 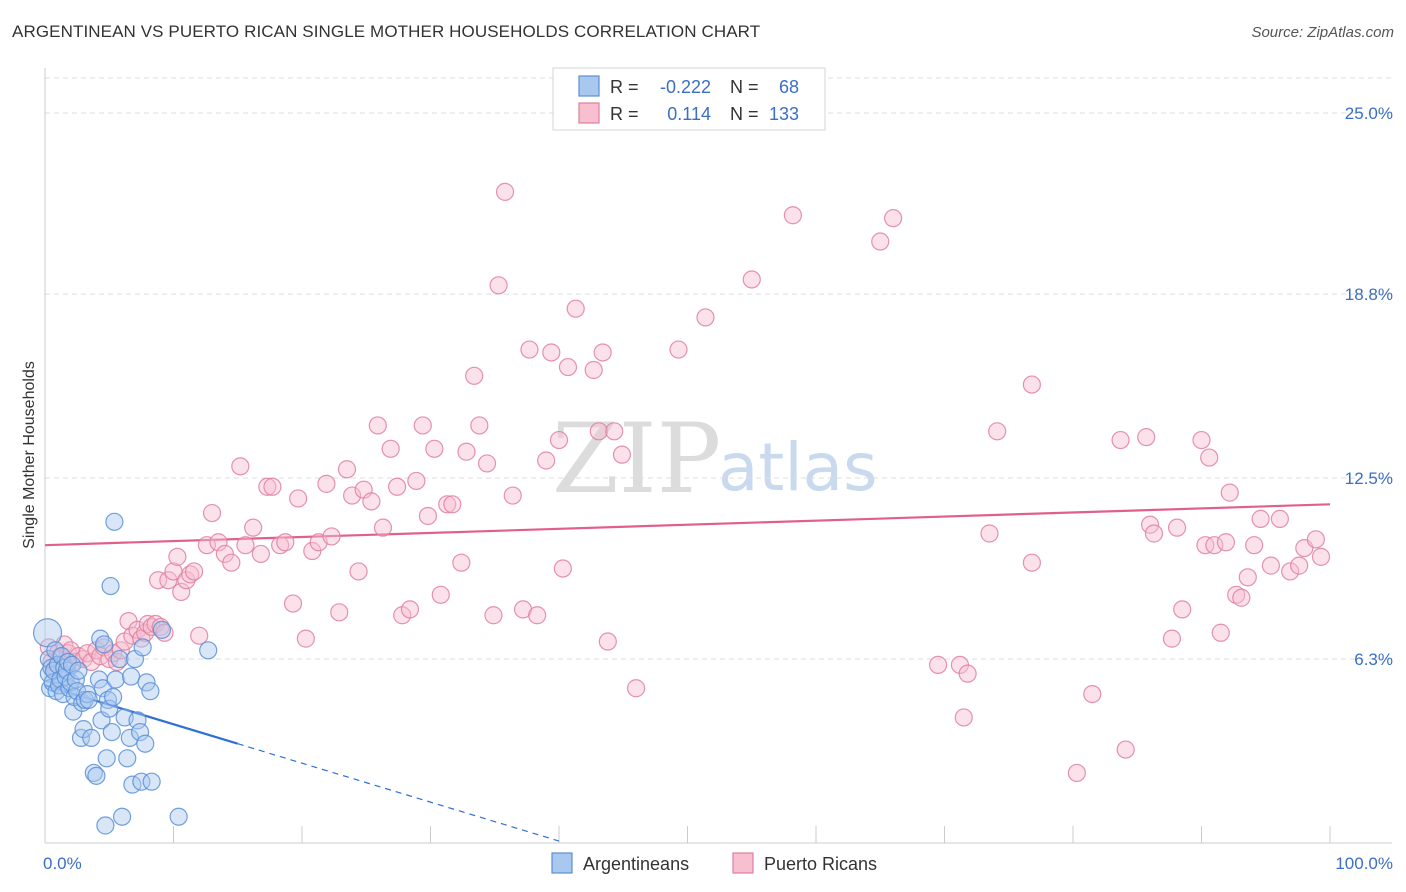 I want to click on argentinean-trend-line, so click(x=141, y=714).